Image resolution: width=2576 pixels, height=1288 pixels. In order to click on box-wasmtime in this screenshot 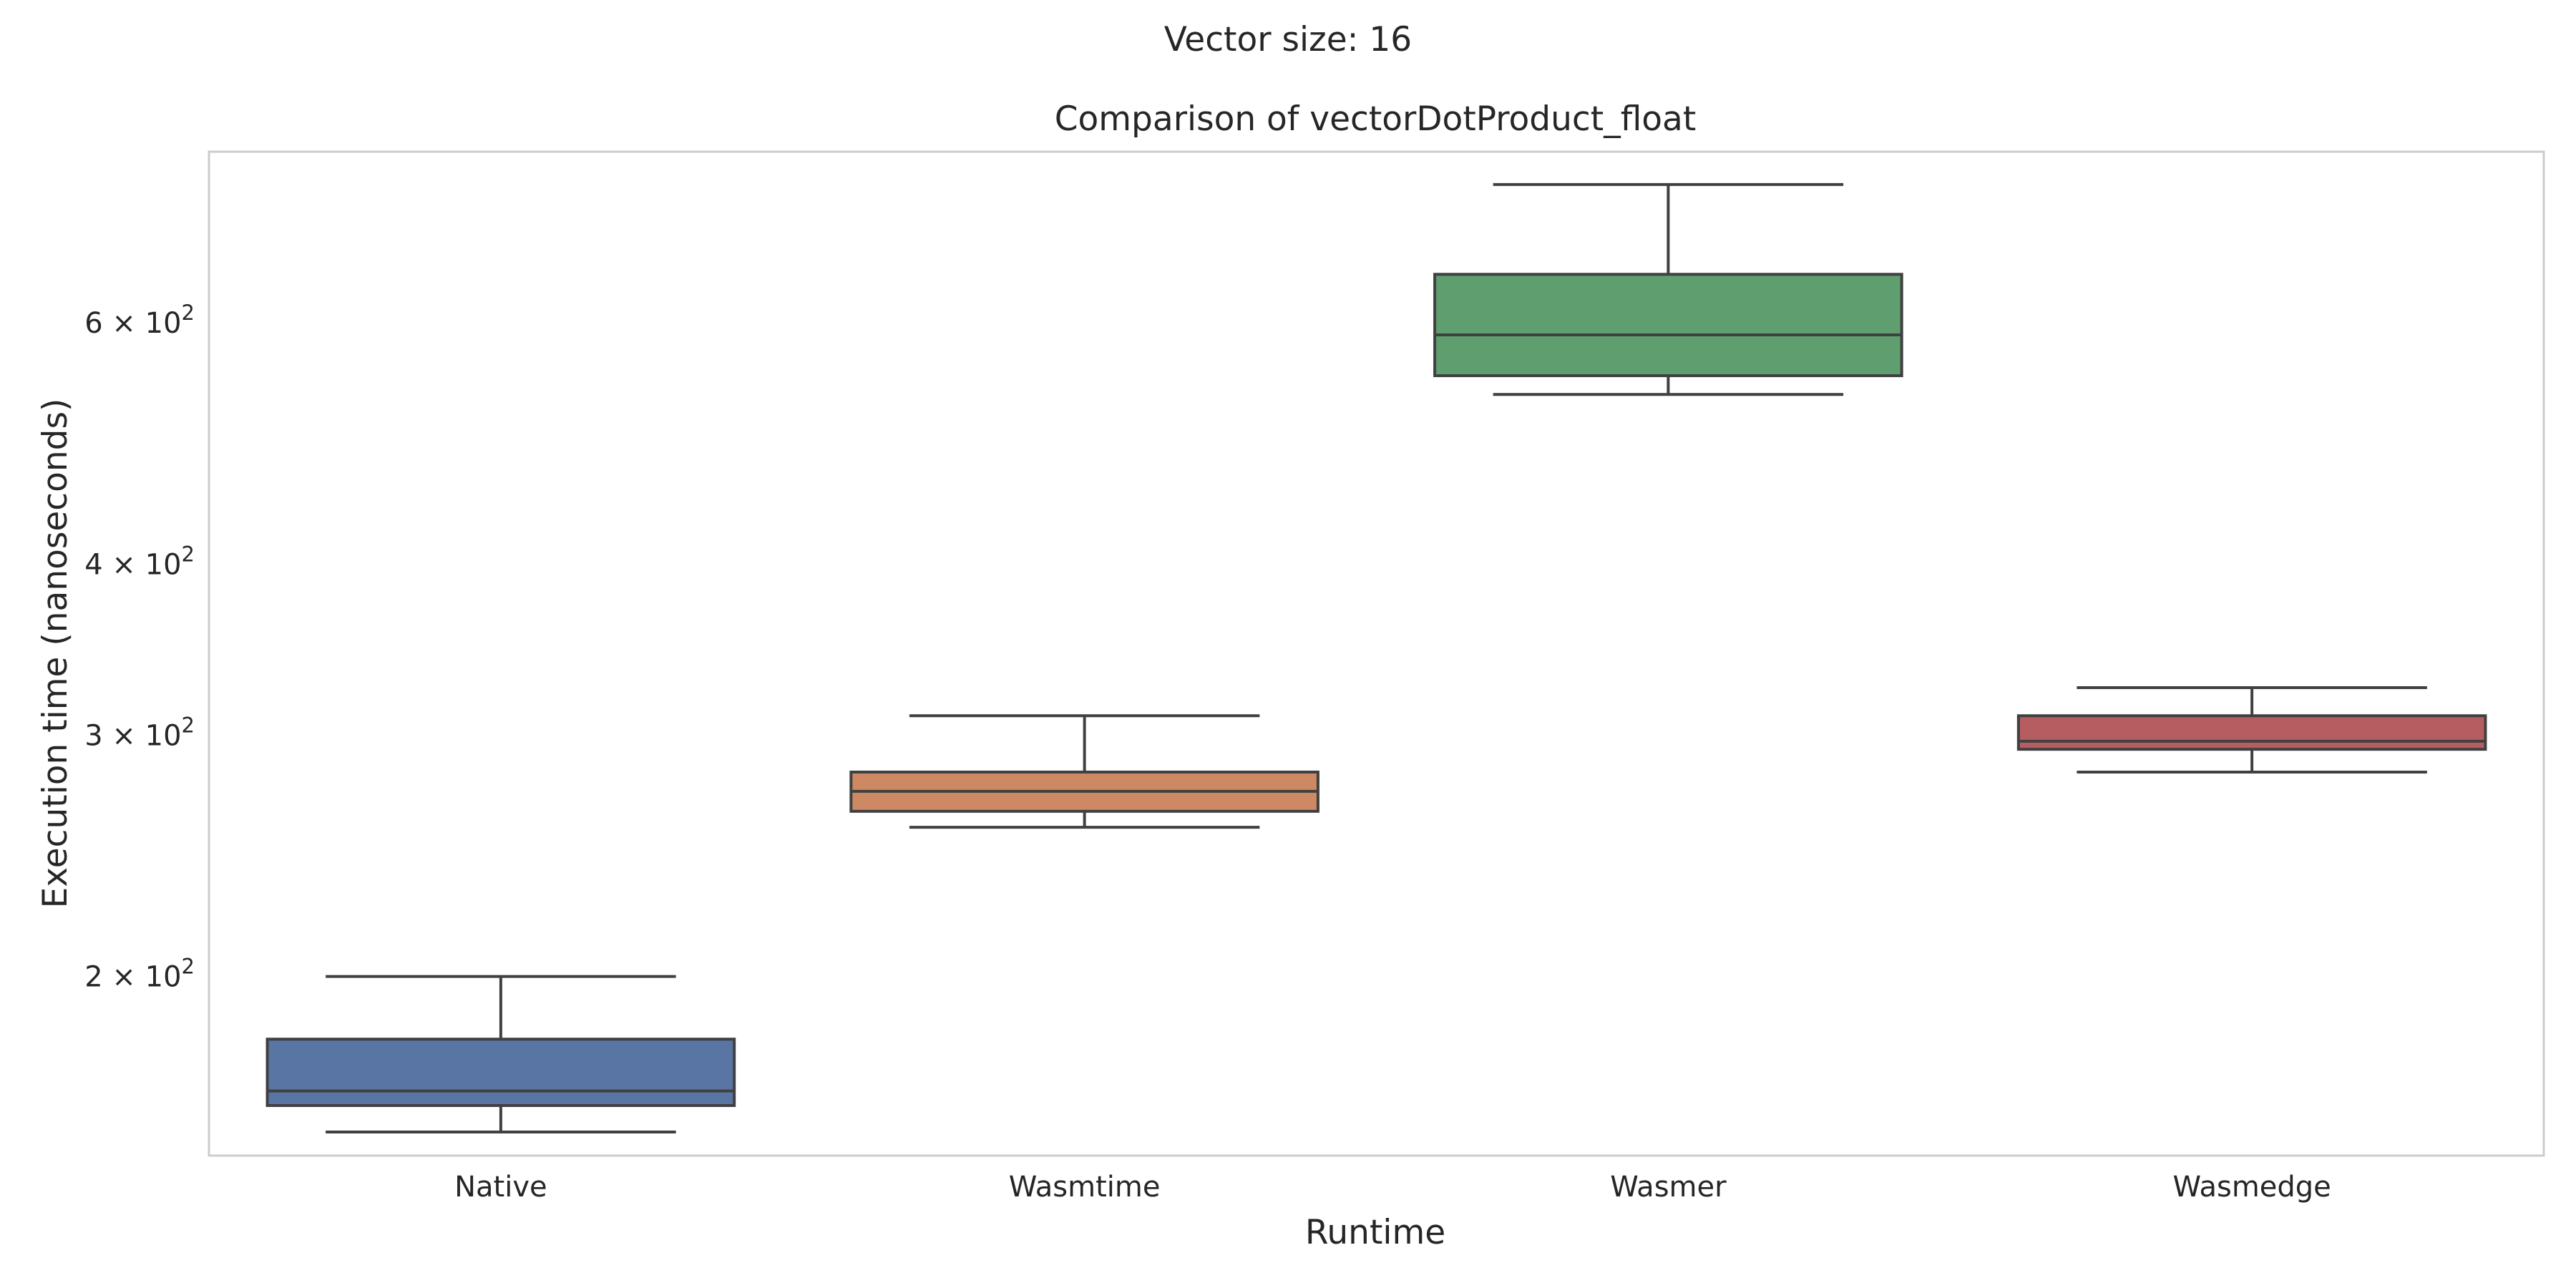, I will do `click(1084, 771)`.